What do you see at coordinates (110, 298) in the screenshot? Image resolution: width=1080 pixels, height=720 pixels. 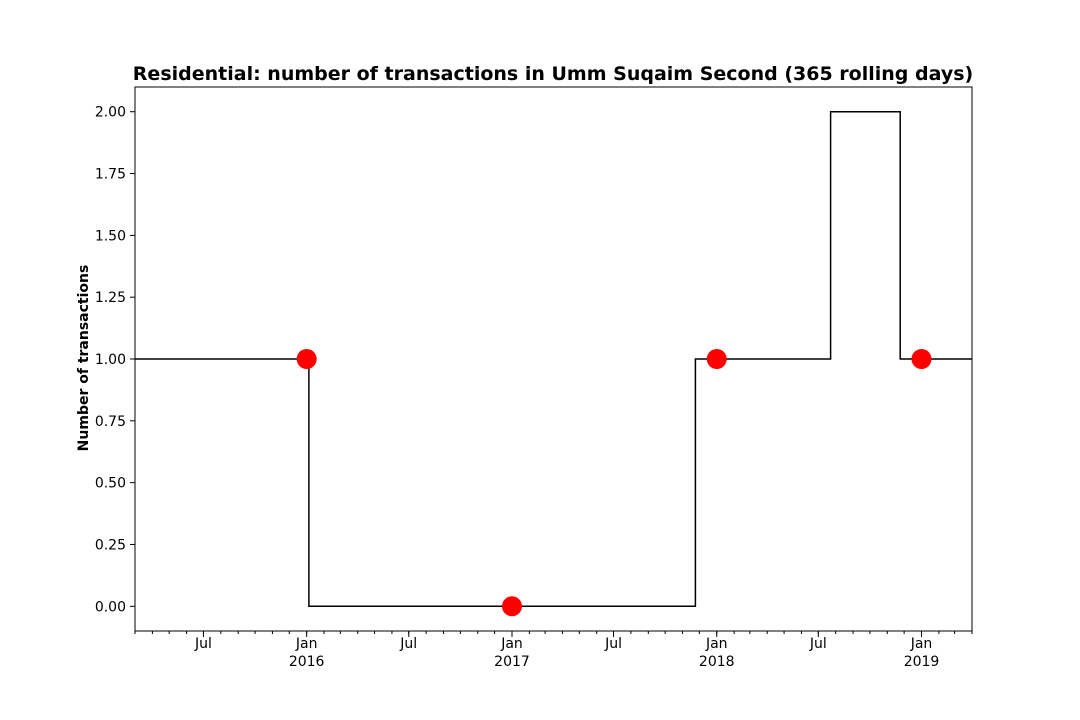 I see `y-tick-label: 1.25` at bounding box center [110, 298].